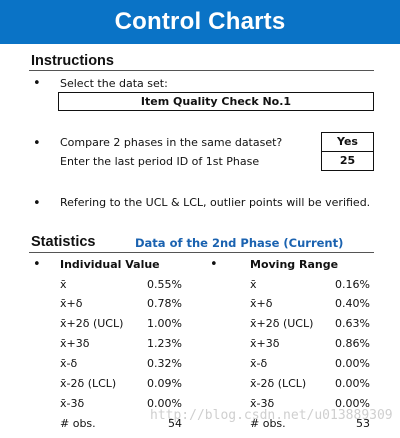 Image resolution: width=400 pixels, height=438 pixels. Describe the element at coordinates (164, 284) in the screenshot. I see `stat-value: 0.55%` at that location.